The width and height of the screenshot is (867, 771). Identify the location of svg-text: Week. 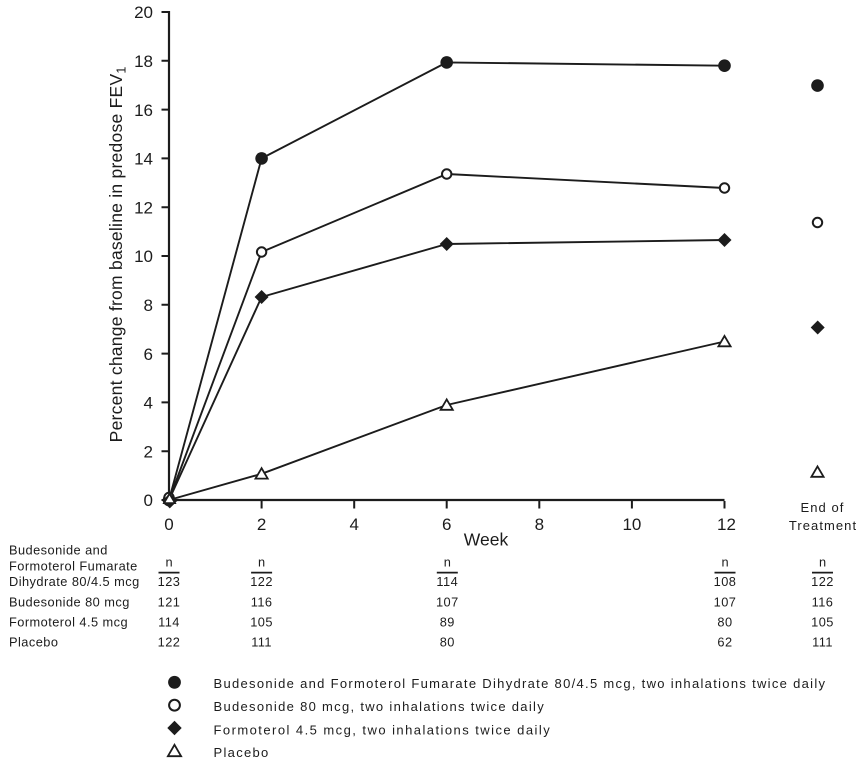
(486, 540).